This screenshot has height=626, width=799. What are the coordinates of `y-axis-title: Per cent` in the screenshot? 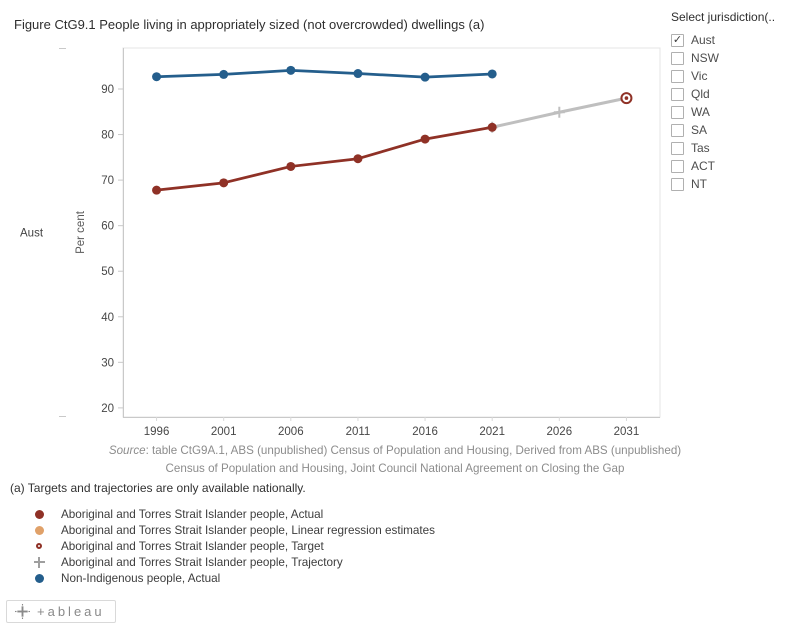 It's located at (81, 232).